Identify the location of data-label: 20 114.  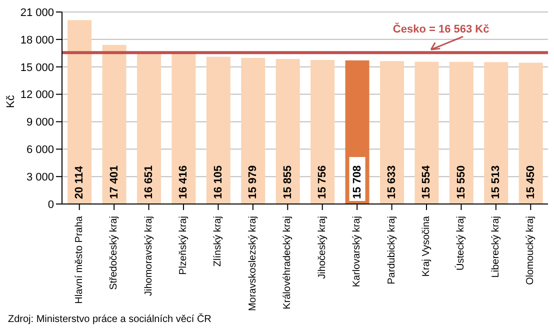
(80, 182).